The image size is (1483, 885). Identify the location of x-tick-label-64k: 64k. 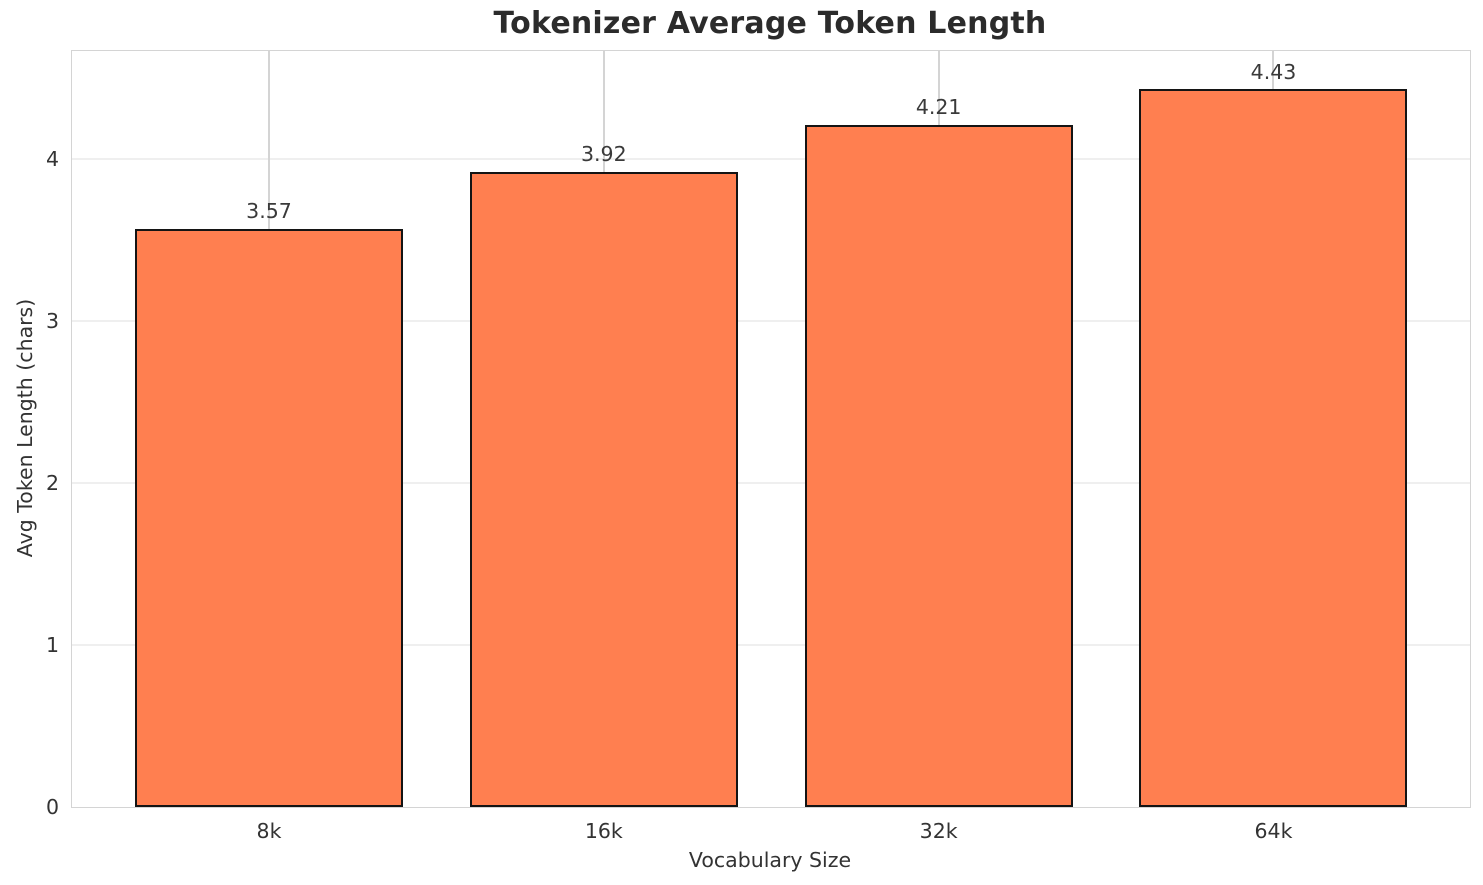
(1273, 831).